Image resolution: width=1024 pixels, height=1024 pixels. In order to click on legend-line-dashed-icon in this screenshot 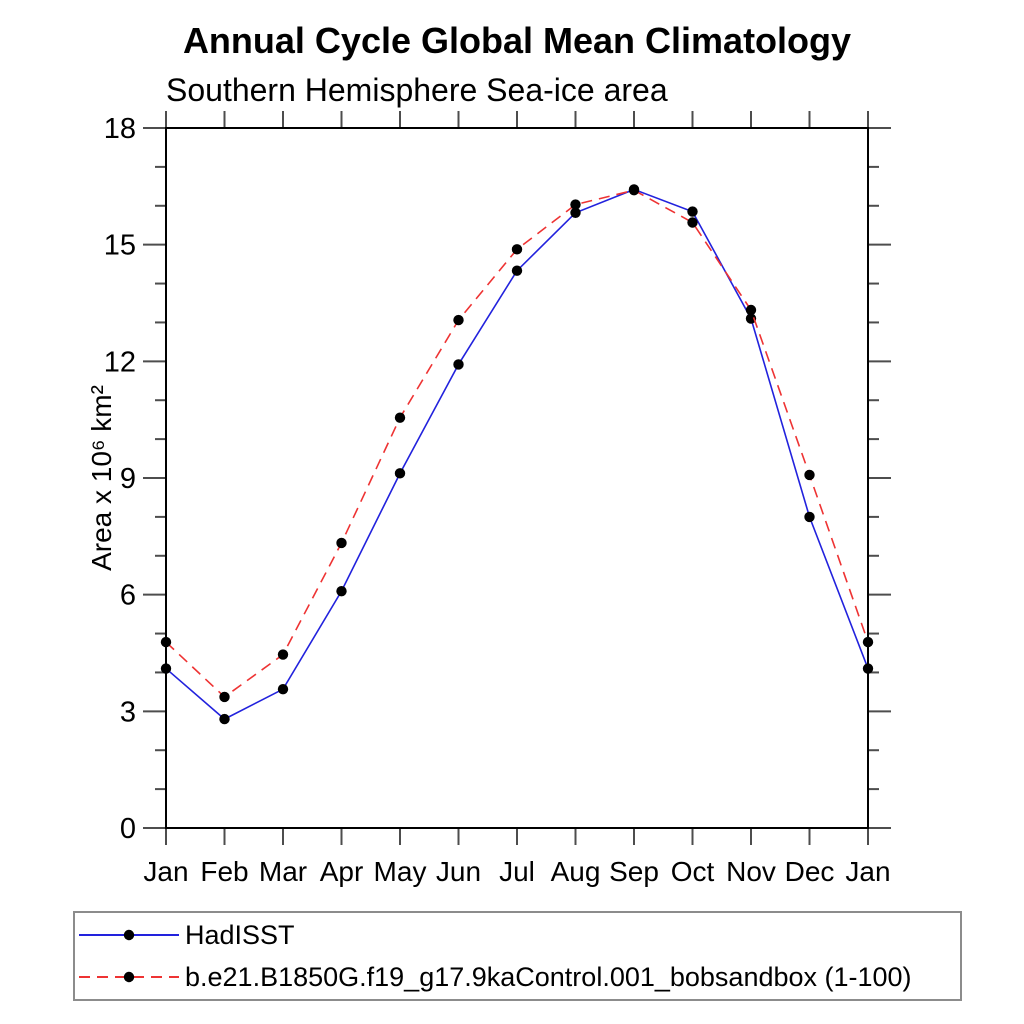, I will do `click(129, 977)`.